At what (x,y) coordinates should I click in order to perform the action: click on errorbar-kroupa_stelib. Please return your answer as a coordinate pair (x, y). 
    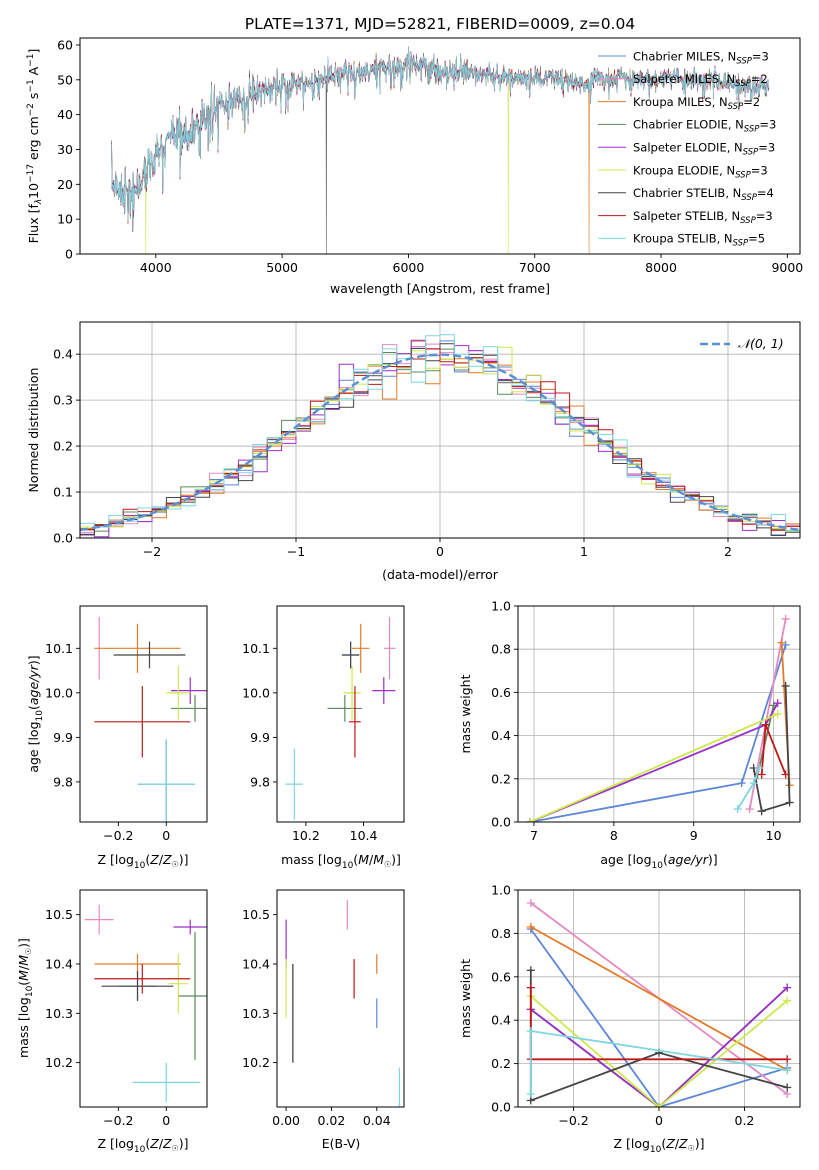
    Looking at the image, I should click on (166, 780).